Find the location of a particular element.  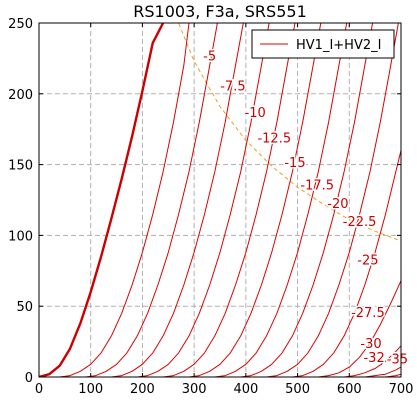

x-tick-label: 600 is located at coordinates (349, 389).